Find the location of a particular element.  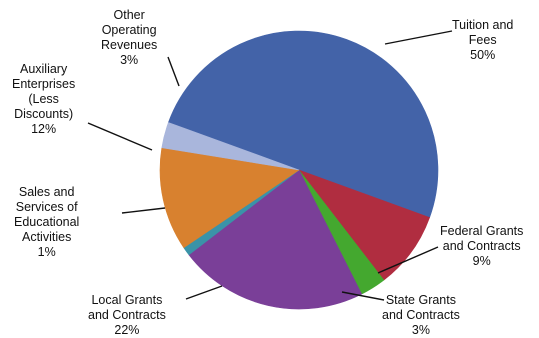

label-other-value: 3% is located at coordinates (129, 60).